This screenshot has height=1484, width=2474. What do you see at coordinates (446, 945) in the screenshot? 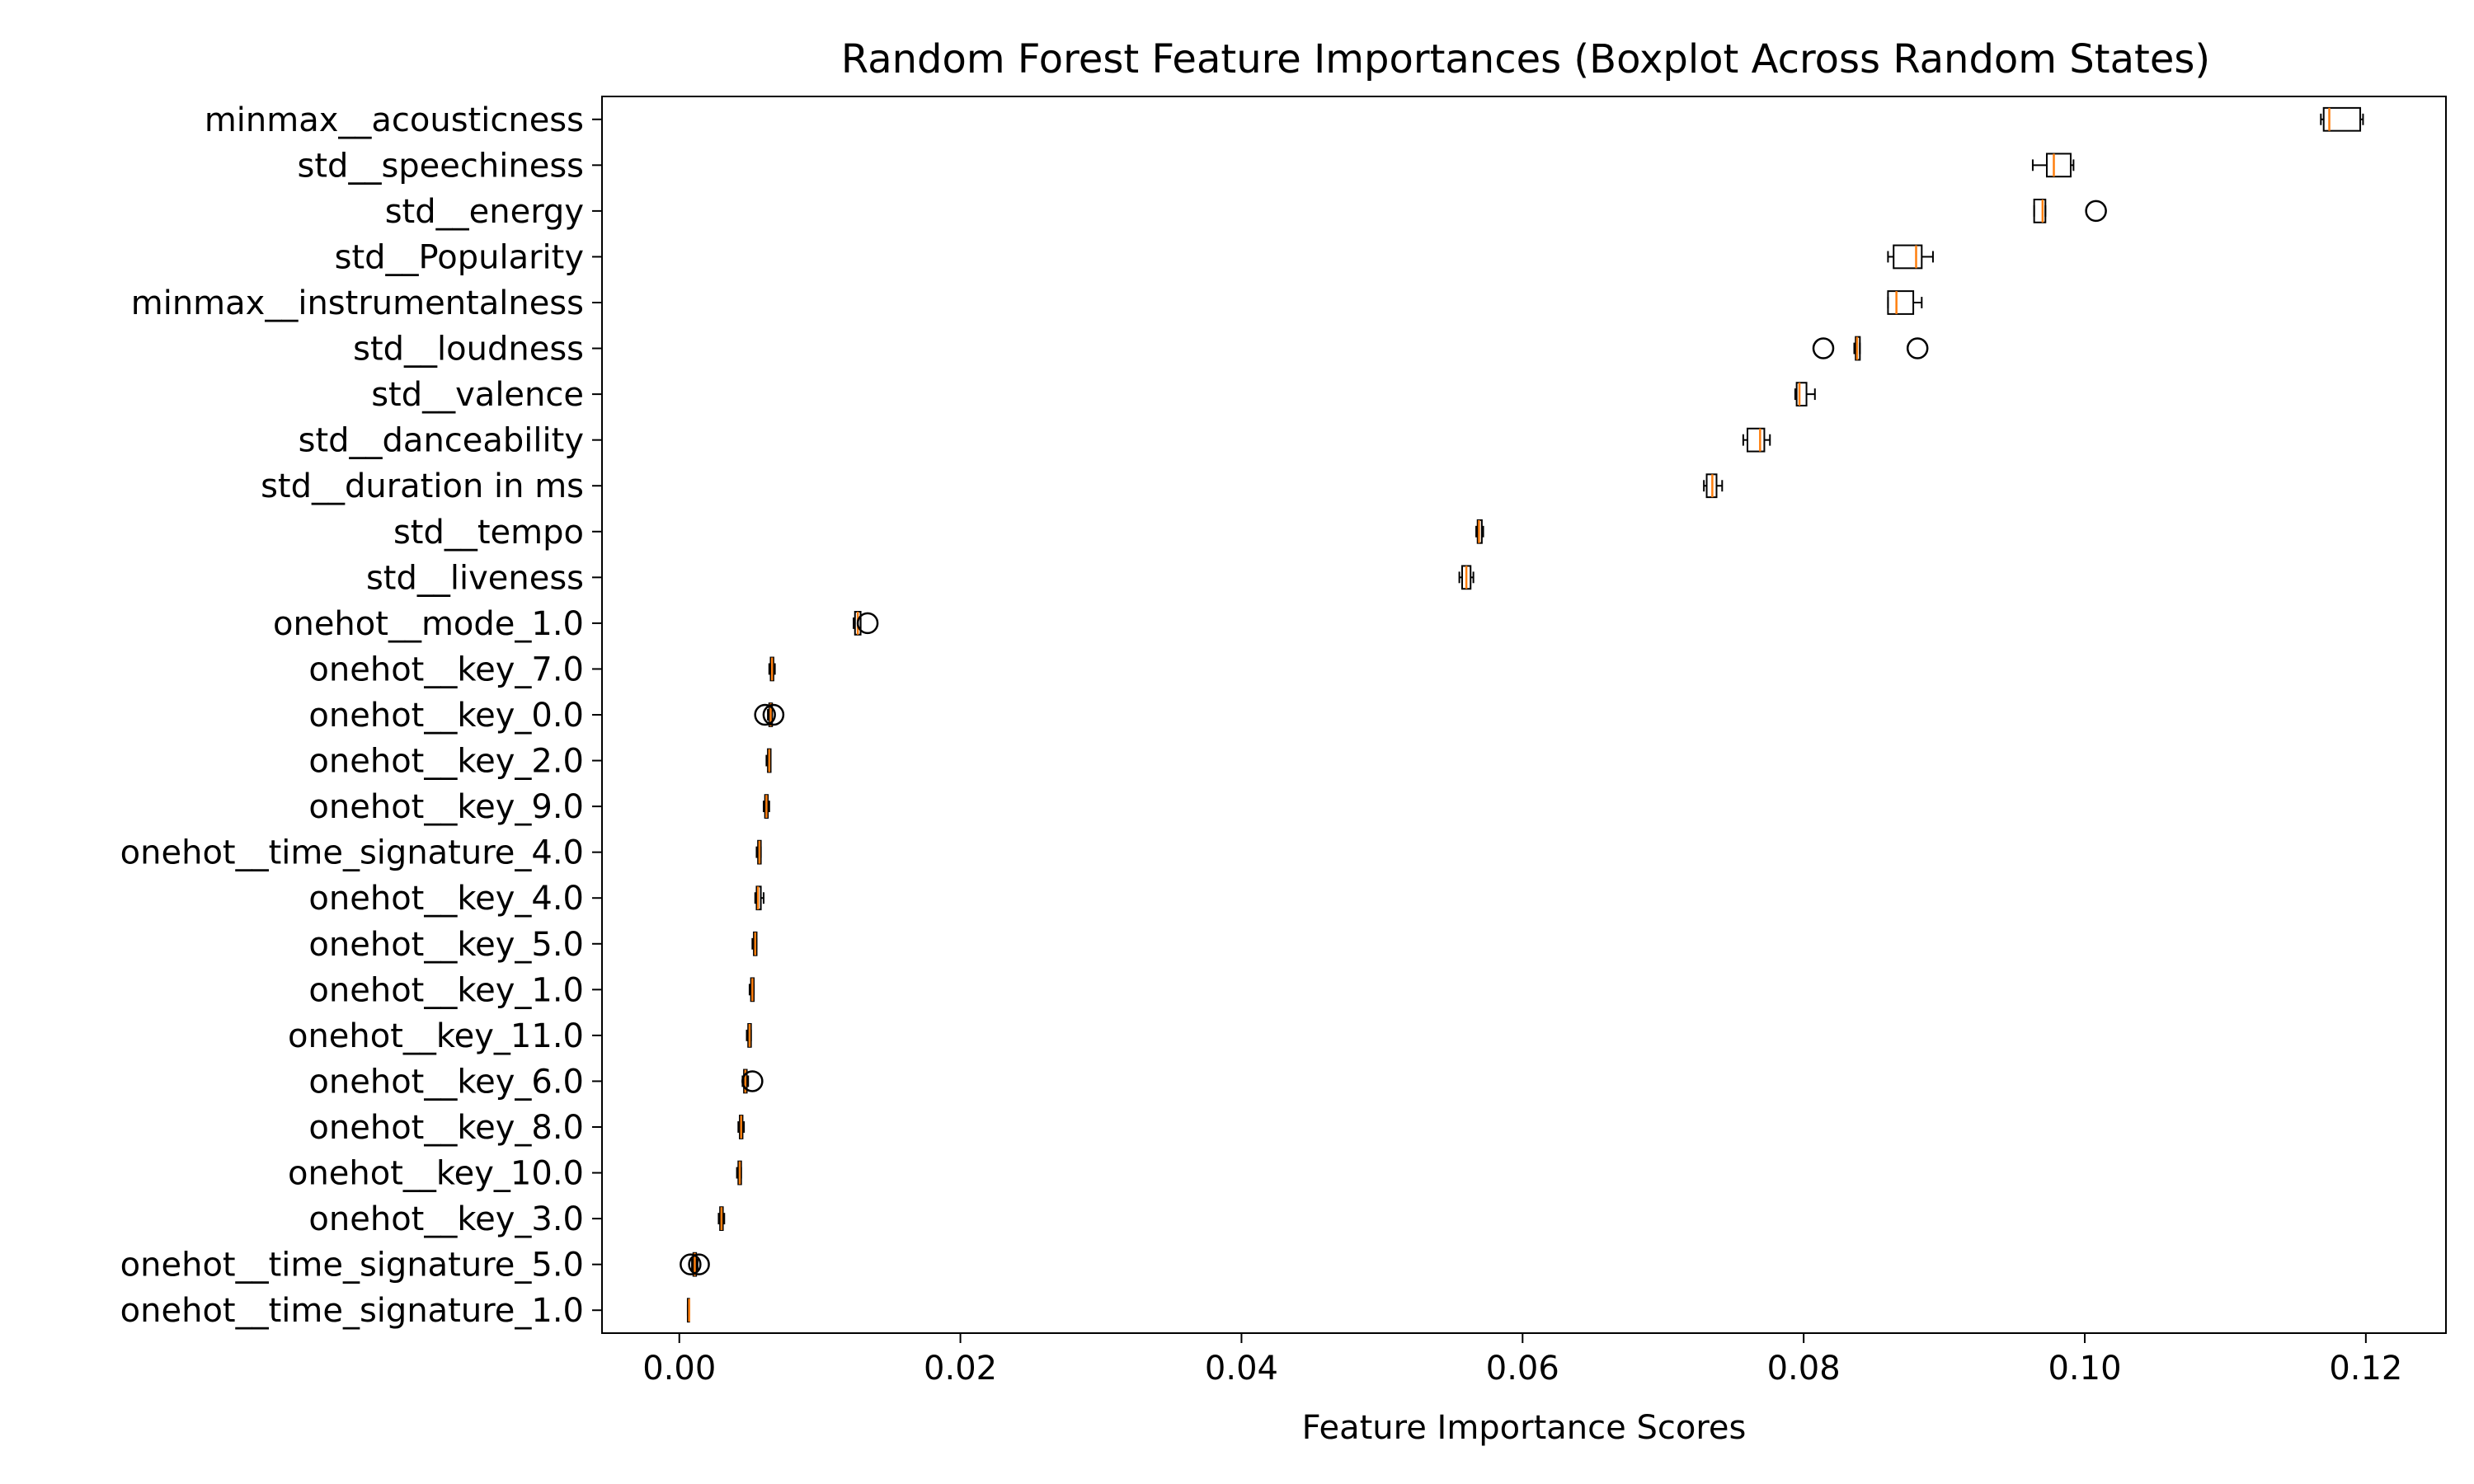
I see `y-tick-label: onehot__key_5.0` at bounding box center [446, 945].